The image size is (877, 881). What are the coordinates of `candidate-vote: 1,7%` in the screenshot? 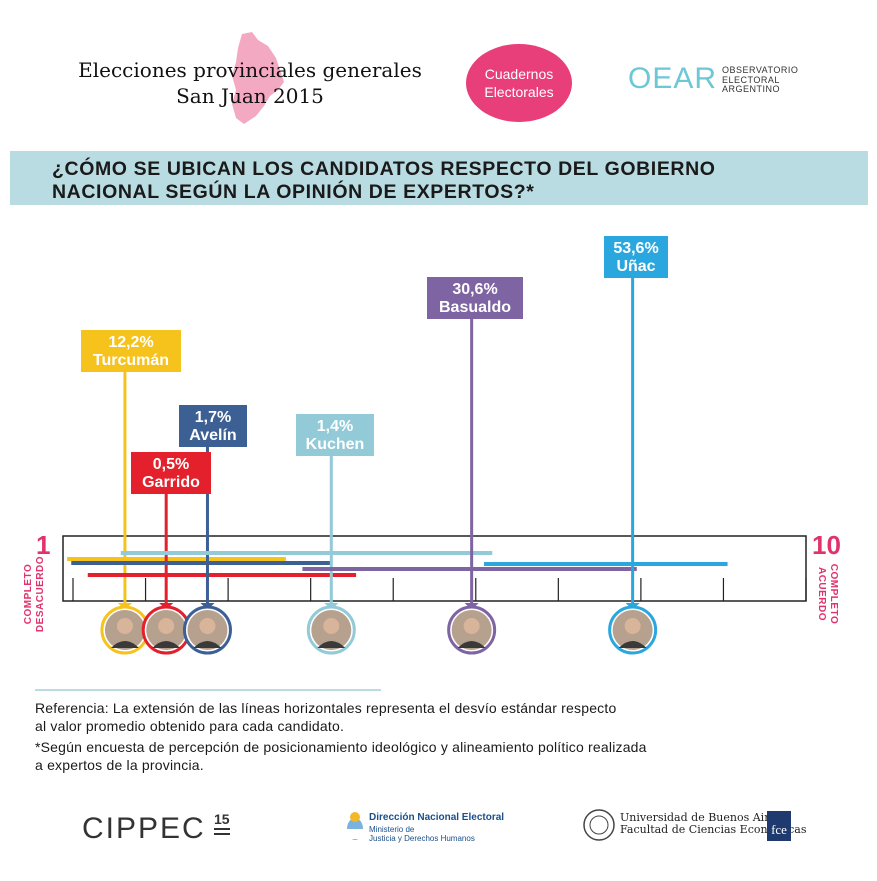 It's located at (213, 417).